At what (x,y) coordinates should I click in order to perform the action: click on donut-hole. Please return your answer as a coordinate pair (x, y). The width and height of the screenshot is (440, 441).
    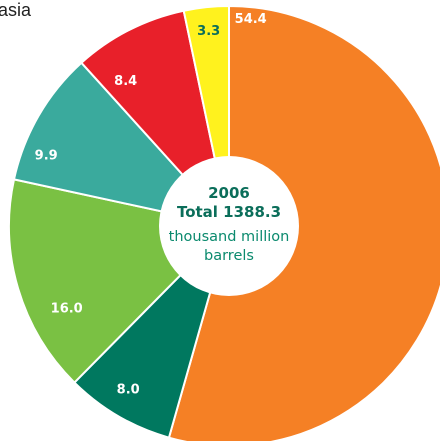
    Looking at the image, I should click on (229, 226).